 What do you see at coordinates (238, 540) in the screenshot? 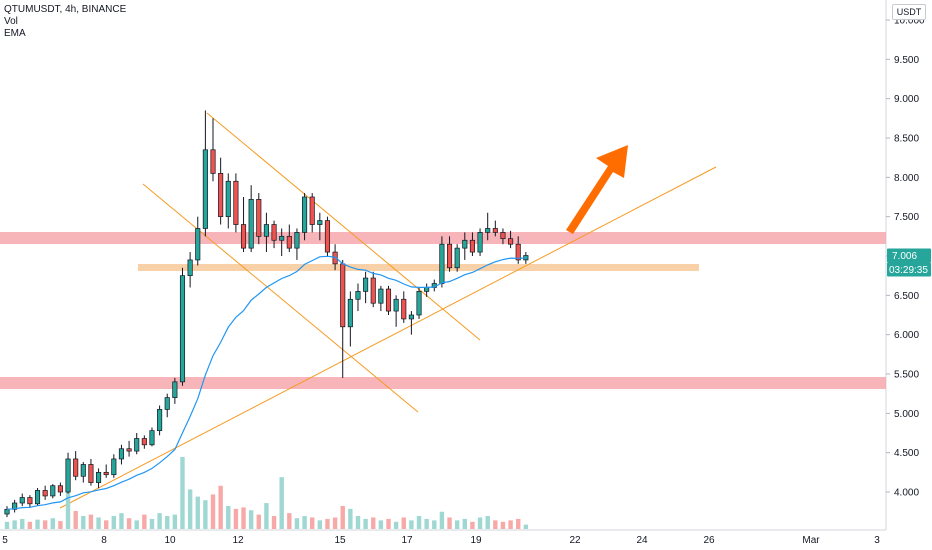
I see `x-tick-label: 12` at bounding box center [238, 540].